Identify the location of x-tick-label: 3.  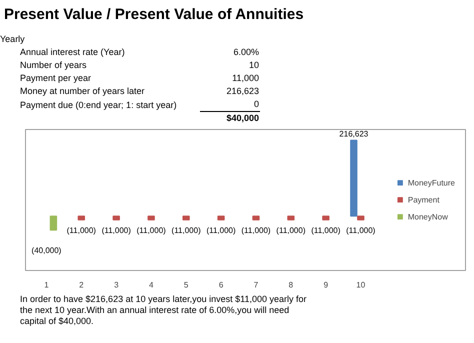
(117, 285).